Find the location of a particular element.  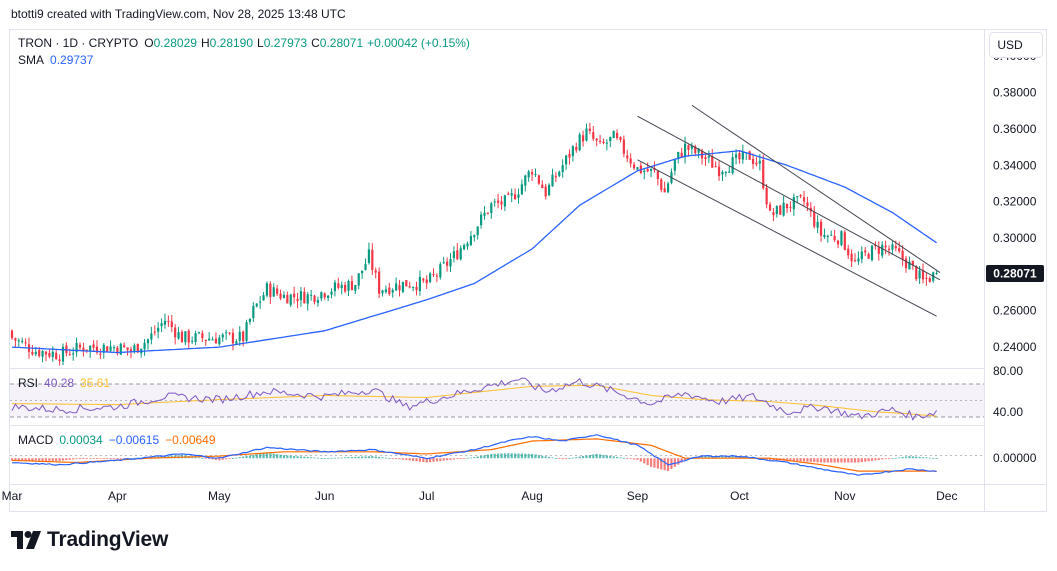

time-tick-label: May is located at coordinates (219, 496).